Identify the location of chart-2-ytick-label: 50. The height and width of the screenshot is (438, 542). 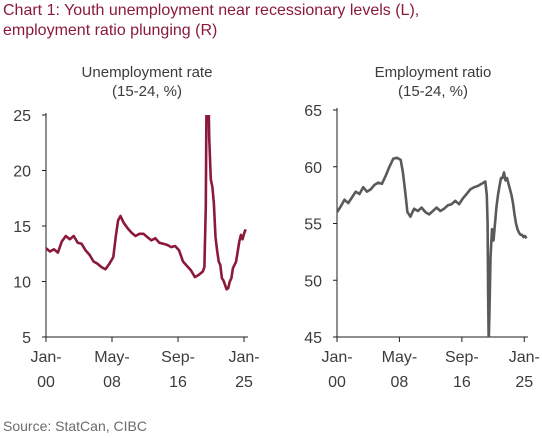
(313, 281).